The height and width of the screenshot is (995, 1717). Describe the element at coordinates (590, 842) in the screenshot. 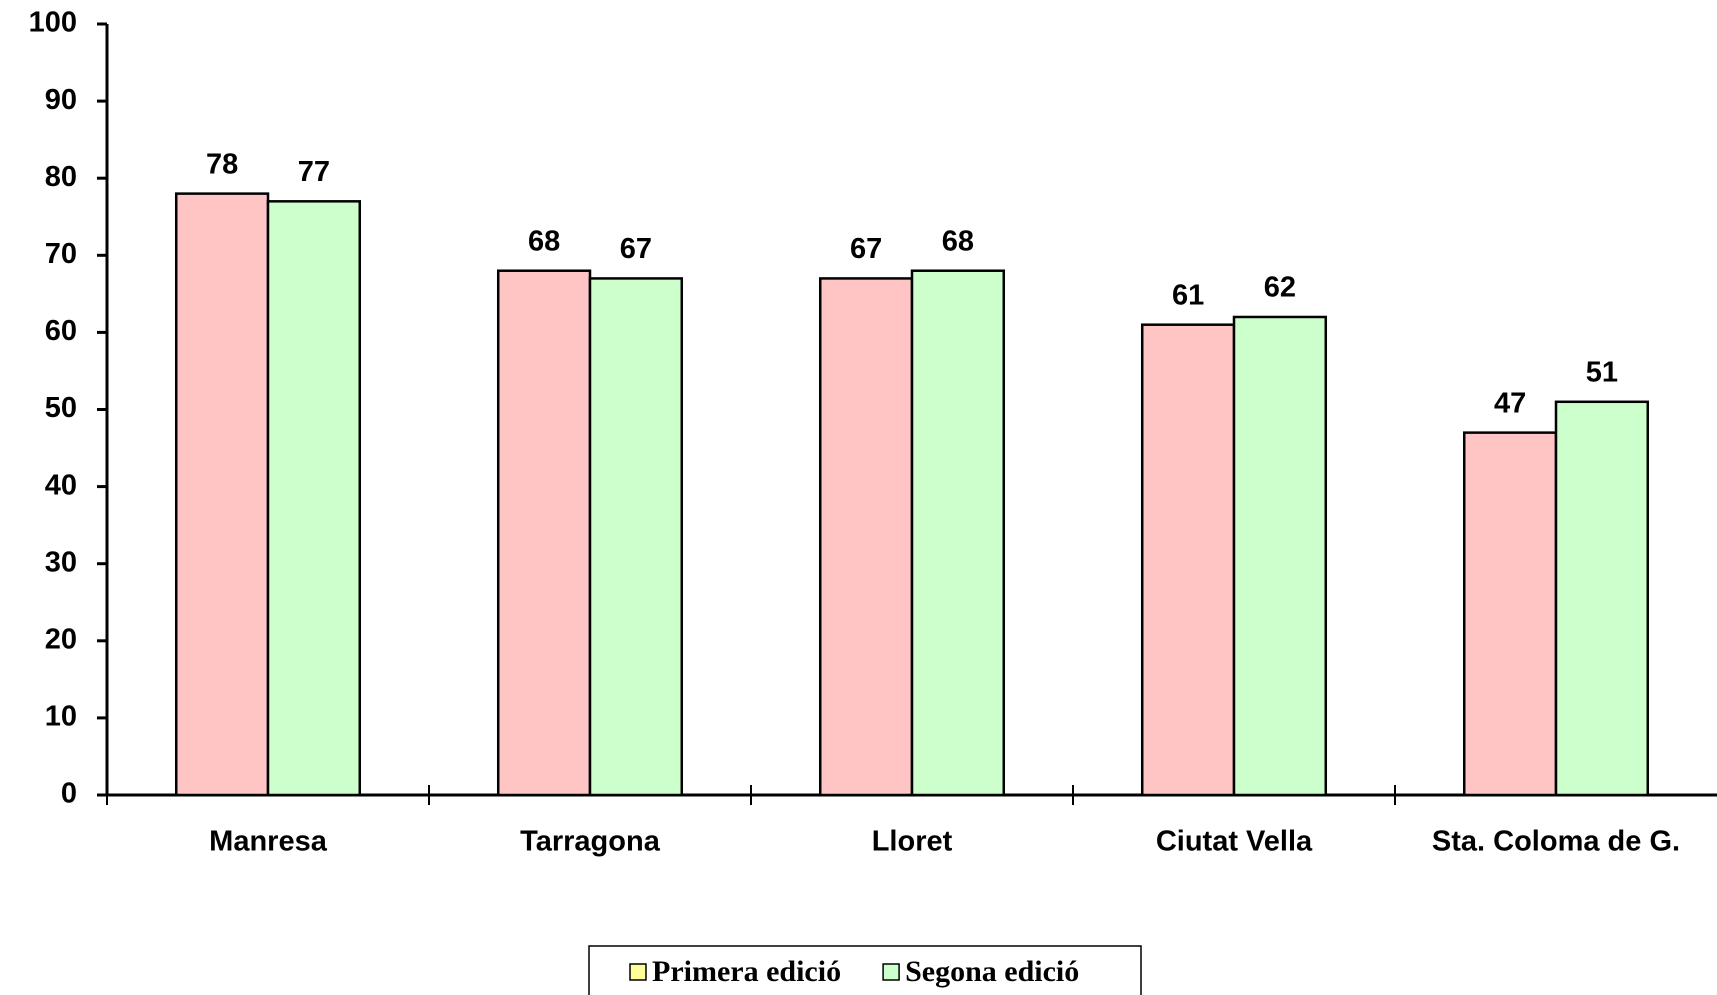

I see `x-tick-label: Tarragona` at that location.